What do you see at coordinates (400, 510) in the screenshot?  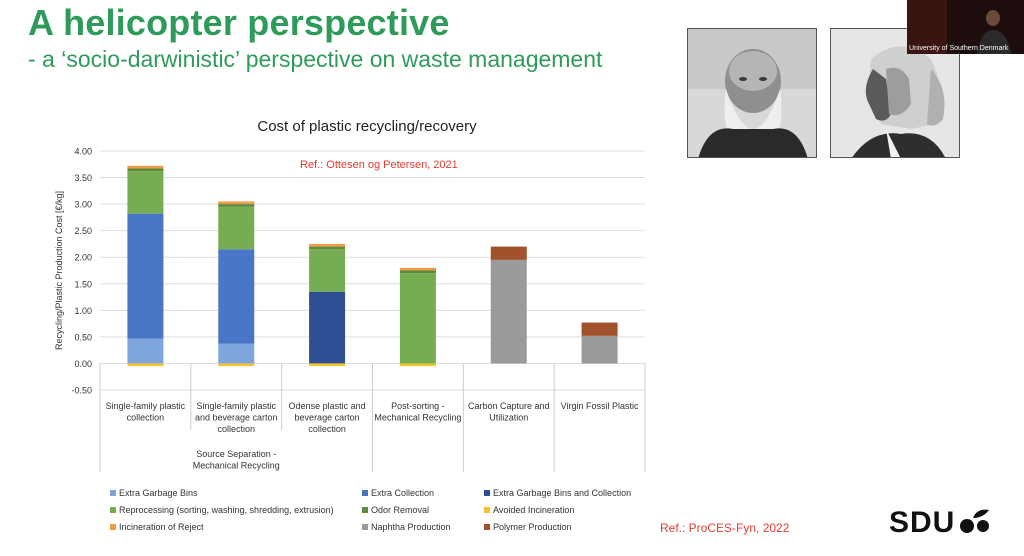 I see `legend-entry: Odor Removal` at bounding box center [400, 510].